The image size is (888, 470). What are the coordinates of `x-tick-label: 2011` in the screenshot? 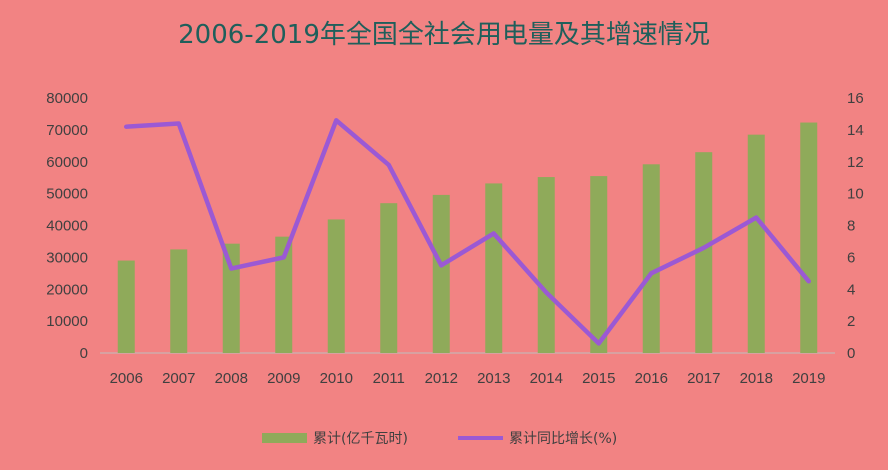 It's located at (389, 378).